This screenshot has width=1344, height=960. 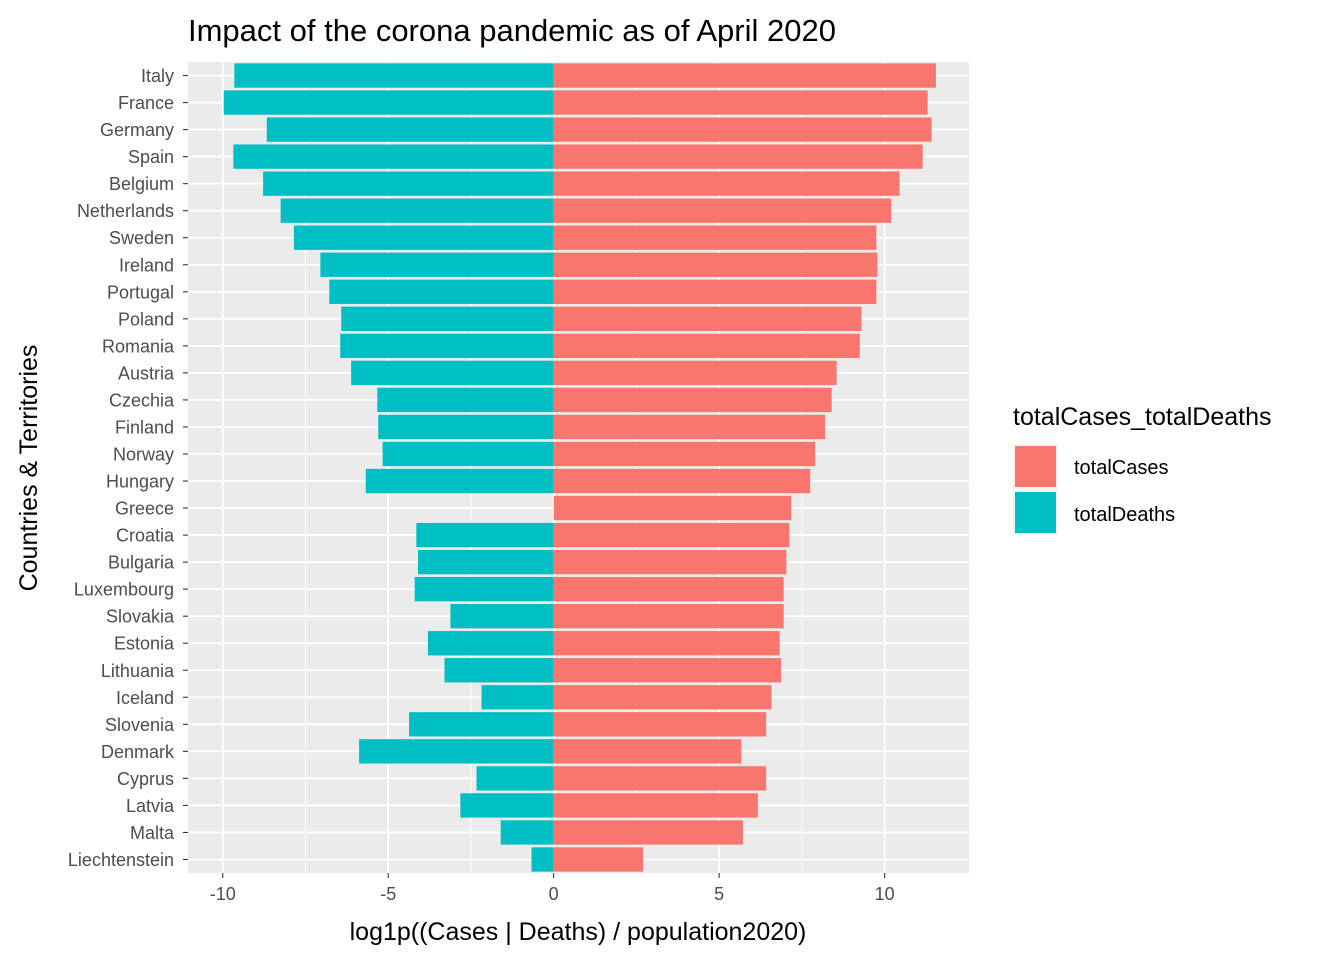 I want to click on y-tick-label-lithuania: Lithuania, so click(x=138, y=671).